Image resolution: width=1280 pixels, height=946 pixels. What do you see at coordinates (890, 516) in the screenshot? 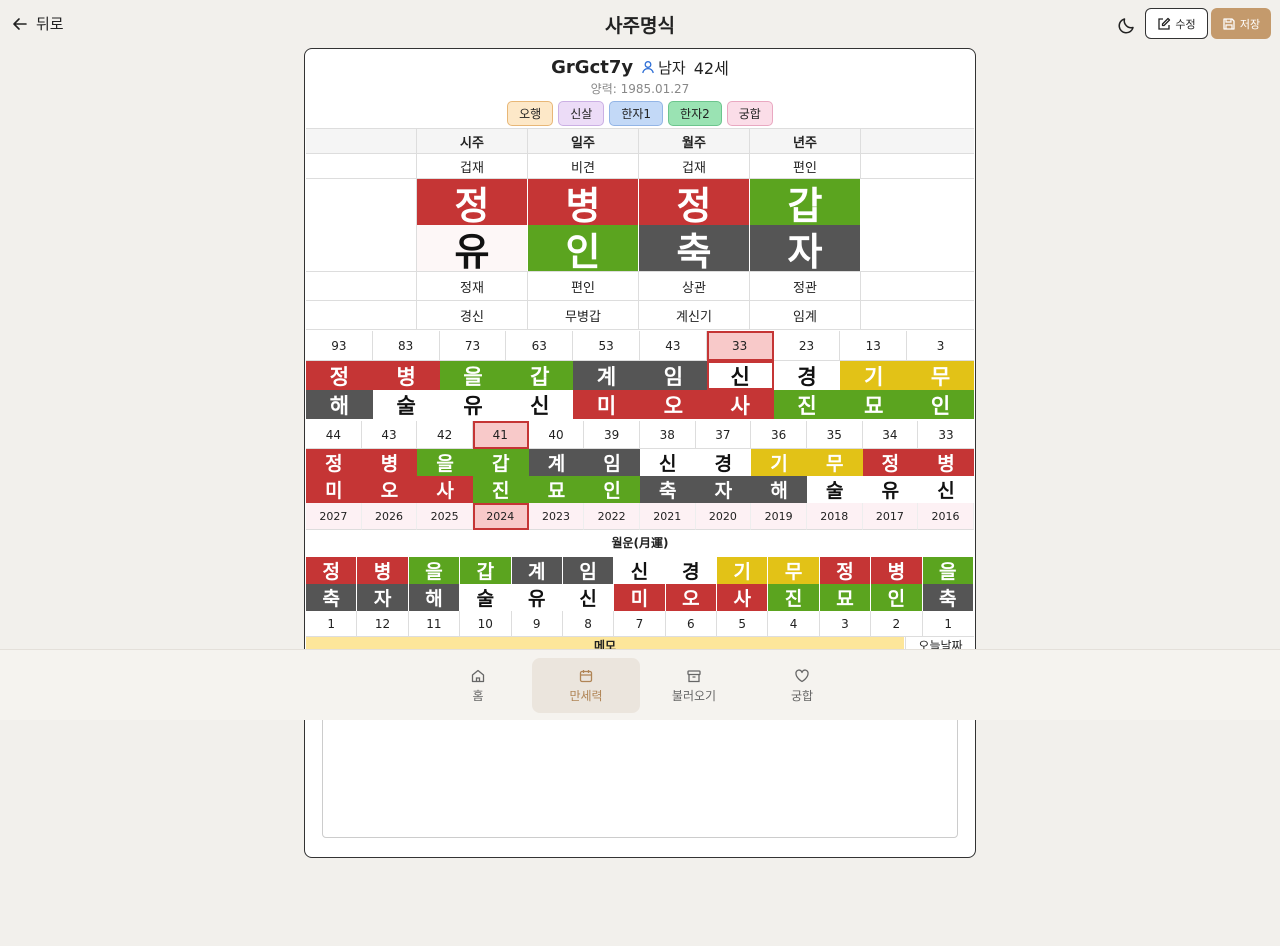
I see `seun-year-cell: 2017` at bounding box center [890, 516].